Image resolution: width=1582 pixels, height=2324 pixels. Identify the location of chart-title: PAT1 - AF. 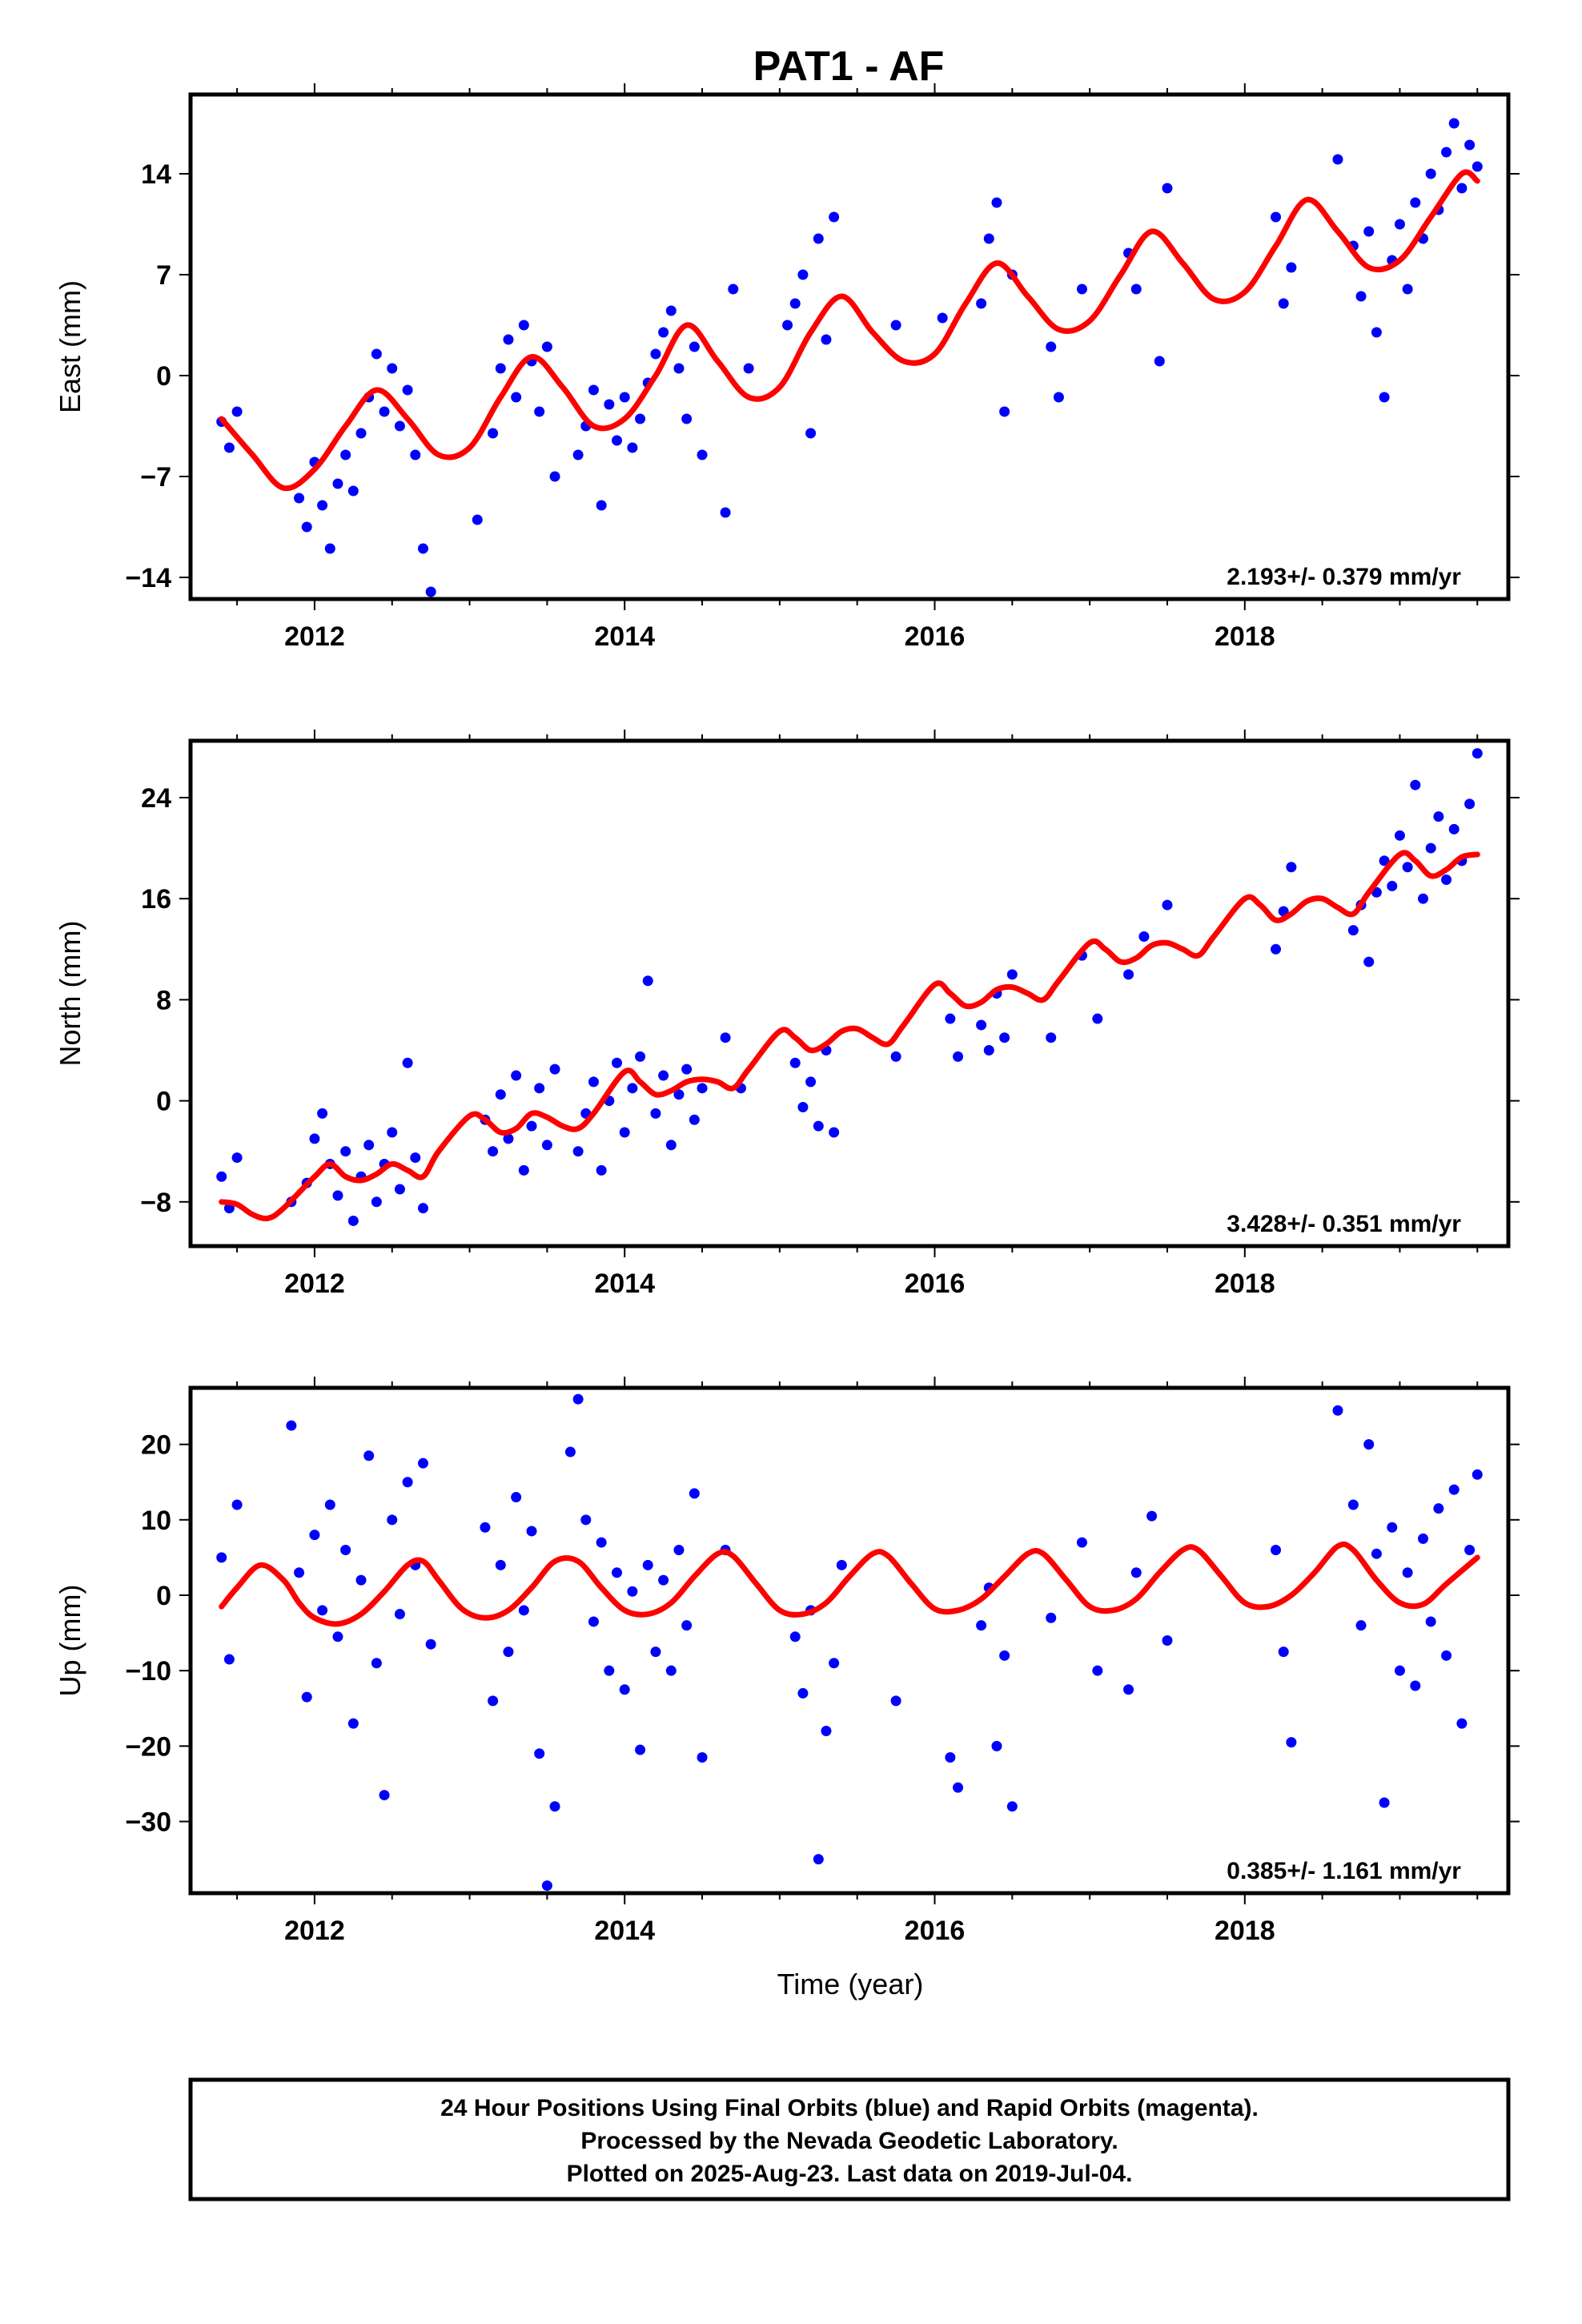
(849, 66).